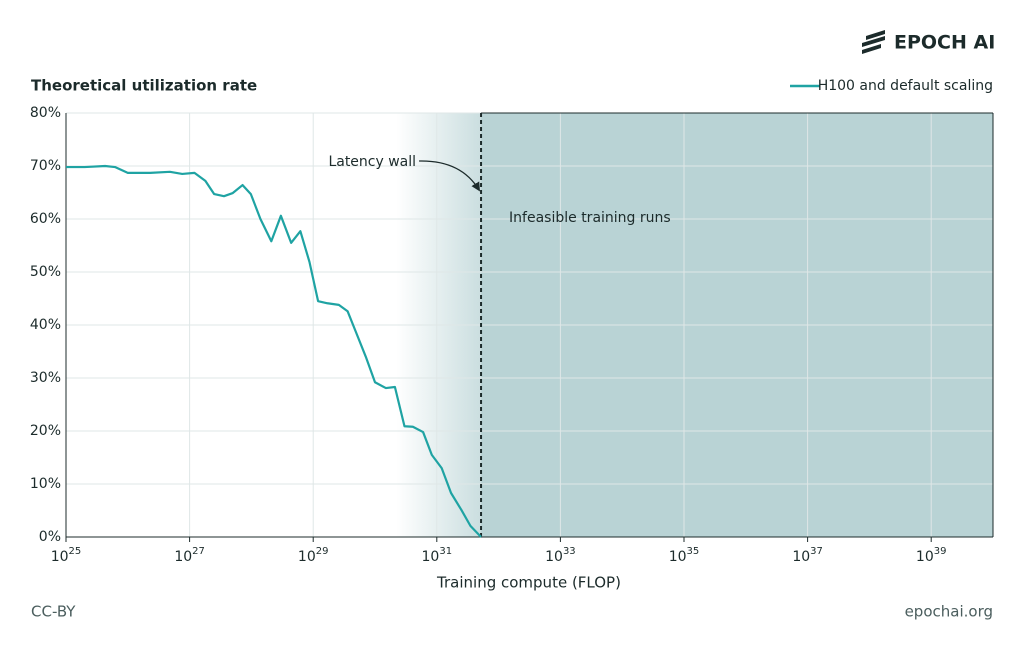  Describe the element at coordinates (940, 551) in the screenshot. I see `x-tick-exponent: 39` at that location.